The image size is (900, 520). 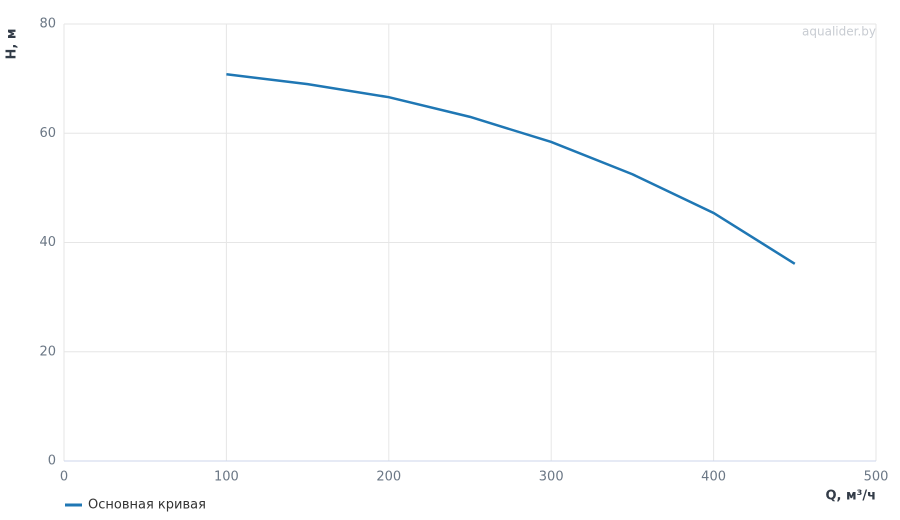 What do you see at coordinates (226, 477) in the screenshot?
I see `x-tick-label: 100` at bounding box center [226, 477].